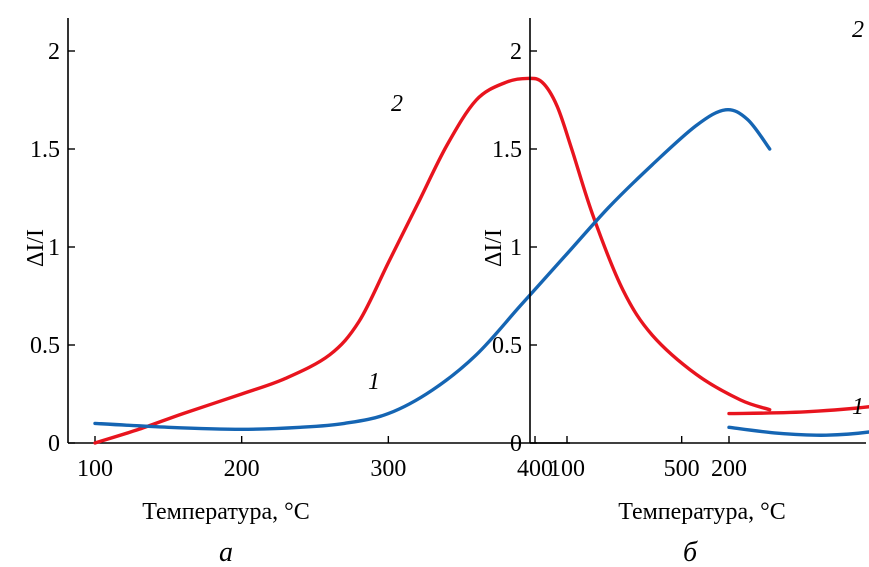 The height and width of the screenshot is (567, 869). What do you see at coordinates (507, 150) in the screenshot?
I see `y-tick-label-b-3: 1.5` at bounding box center [507, 150].